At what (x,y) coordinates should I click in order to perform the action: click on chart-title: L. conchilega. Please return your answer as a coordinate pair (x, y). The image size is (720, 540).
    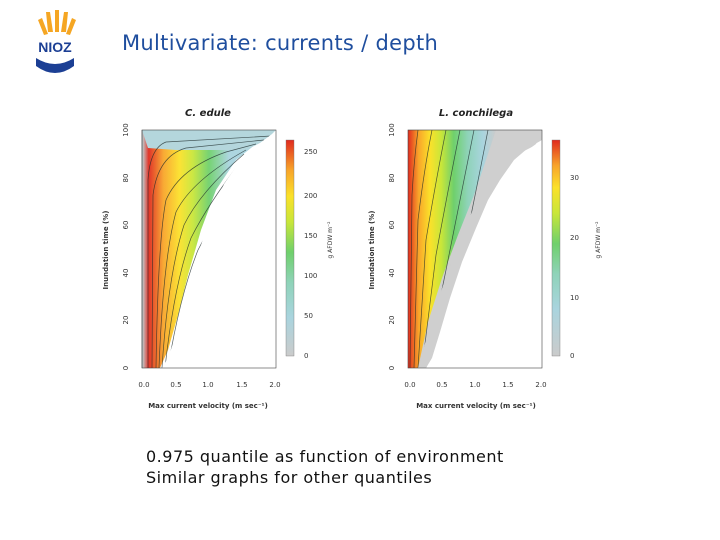
    Looking at the image, I should click on (476, 113).